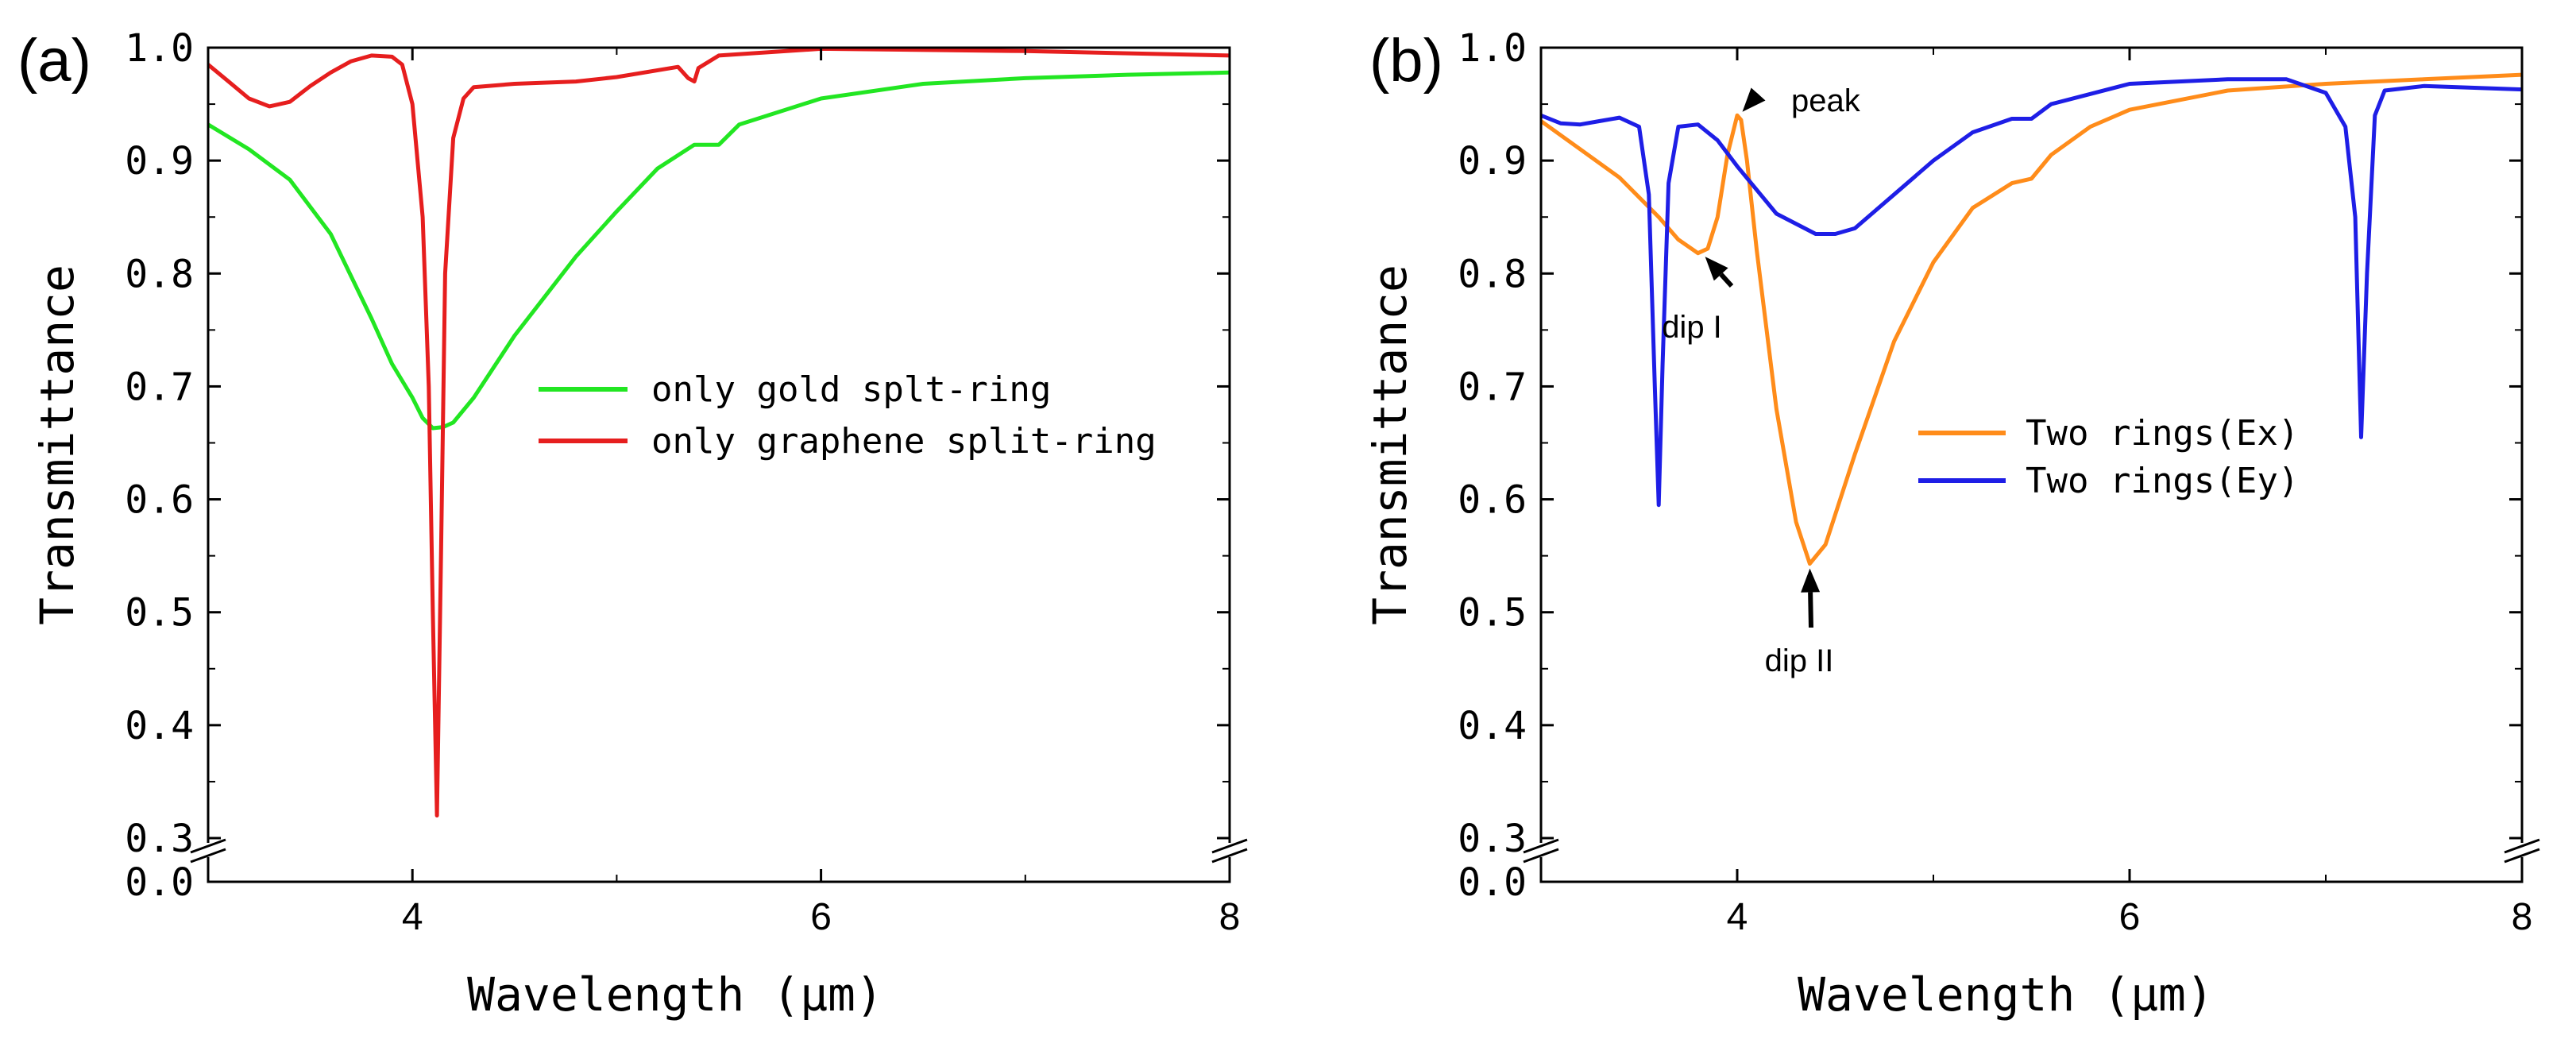  What do you see at coordinates (1406, 61) in the screenshot?
I see `panel-b-label: (b)` at bounding box center [1406, 61].